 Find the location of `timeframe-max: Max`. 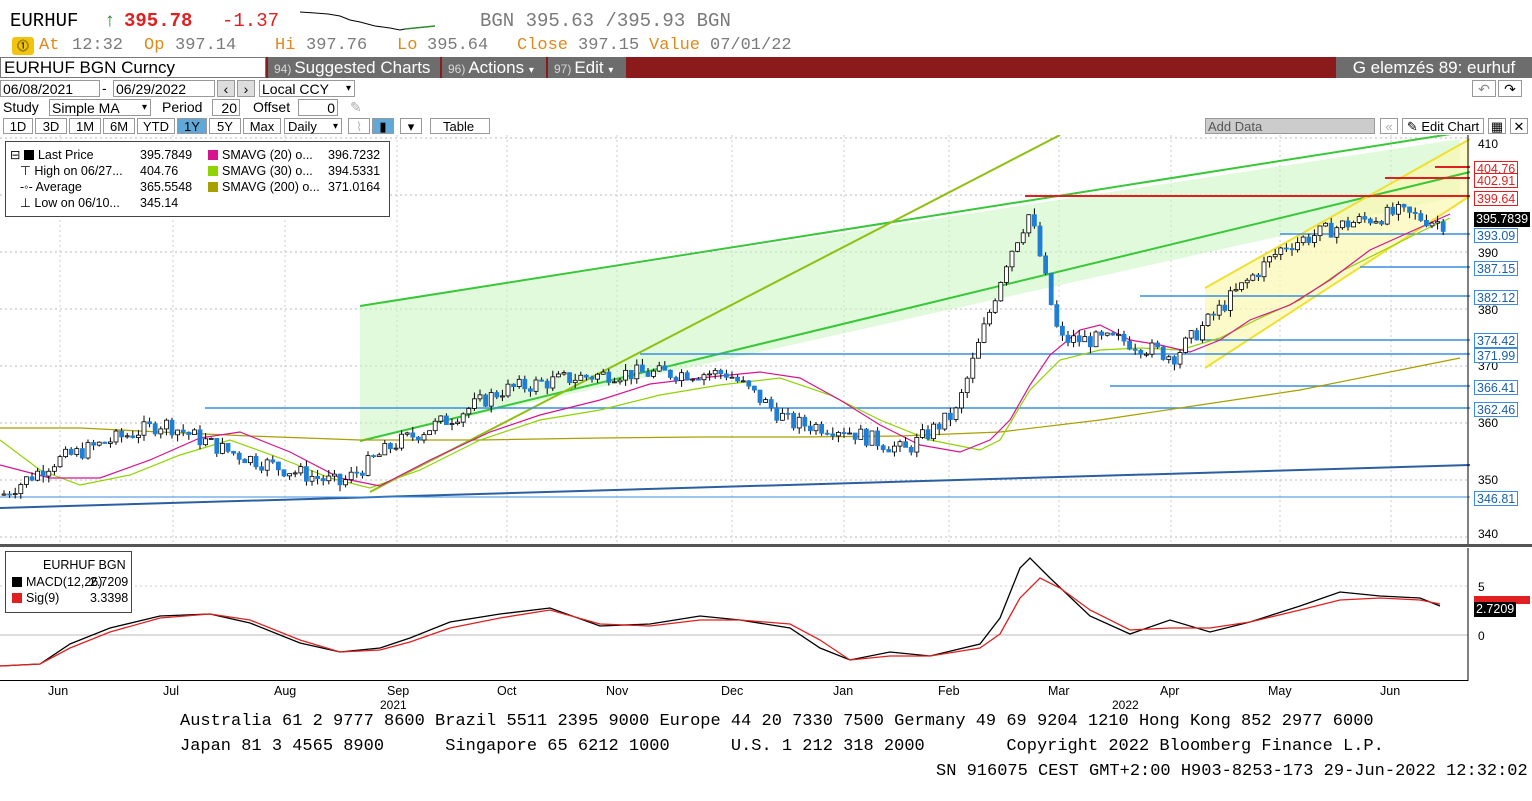

timeframe-max: Max is located at coordinates (262, 126).